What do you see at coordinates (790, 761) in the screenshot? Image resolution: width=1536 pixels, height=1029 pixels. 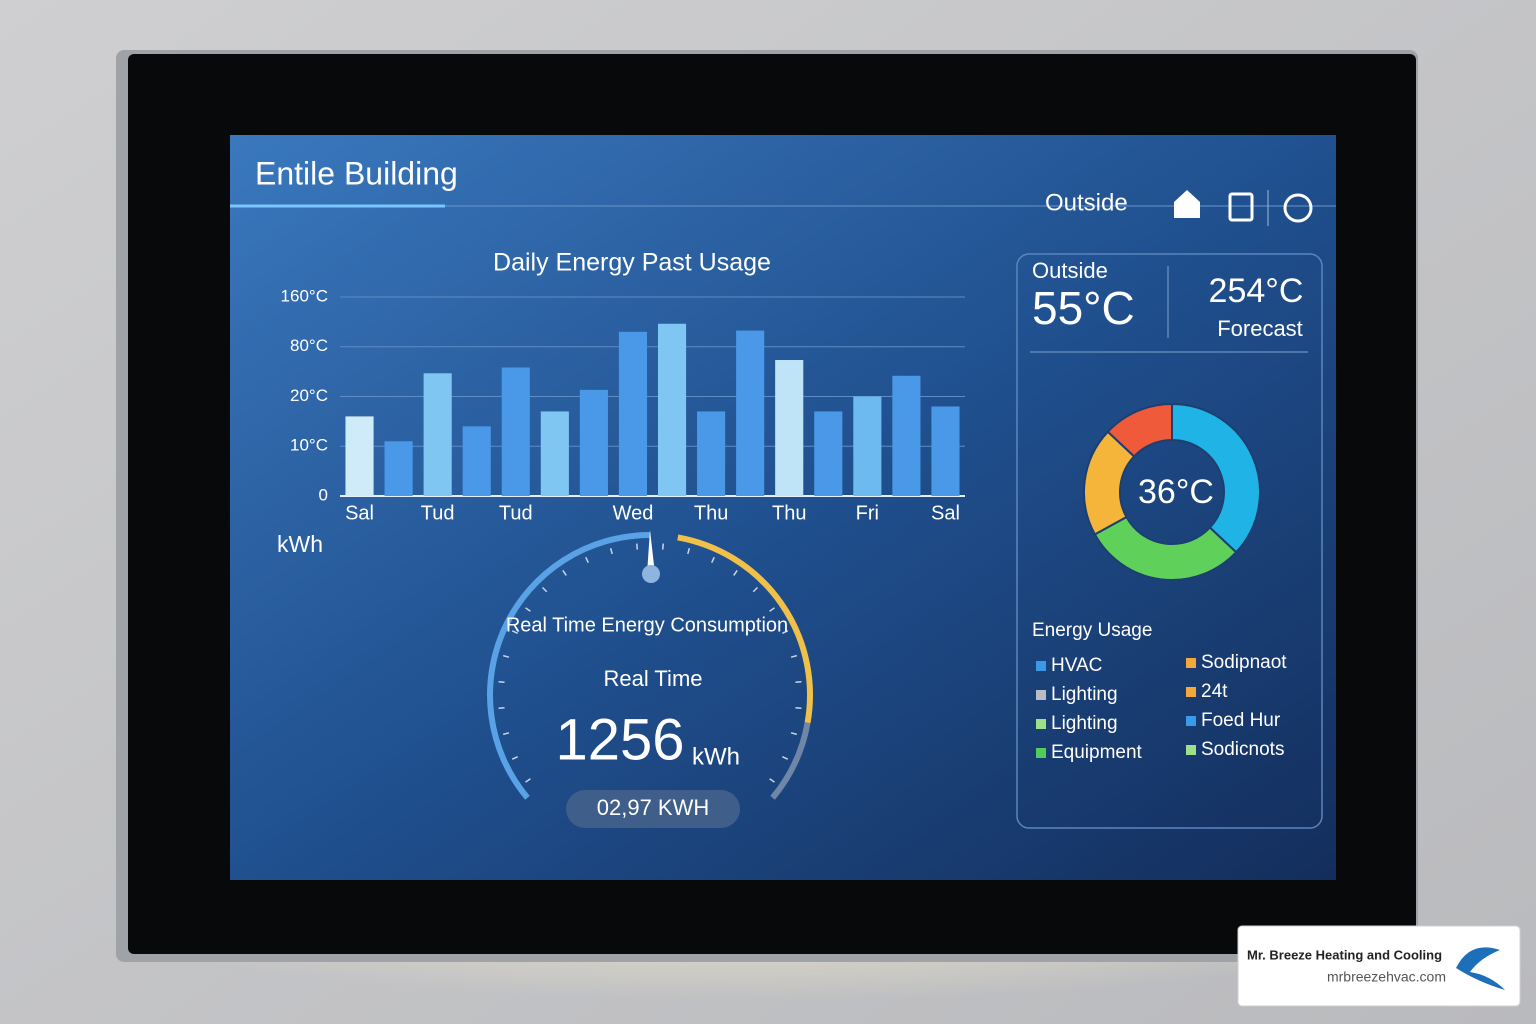 I see `gauge-arc-gray` at bounding box center [790, 761].